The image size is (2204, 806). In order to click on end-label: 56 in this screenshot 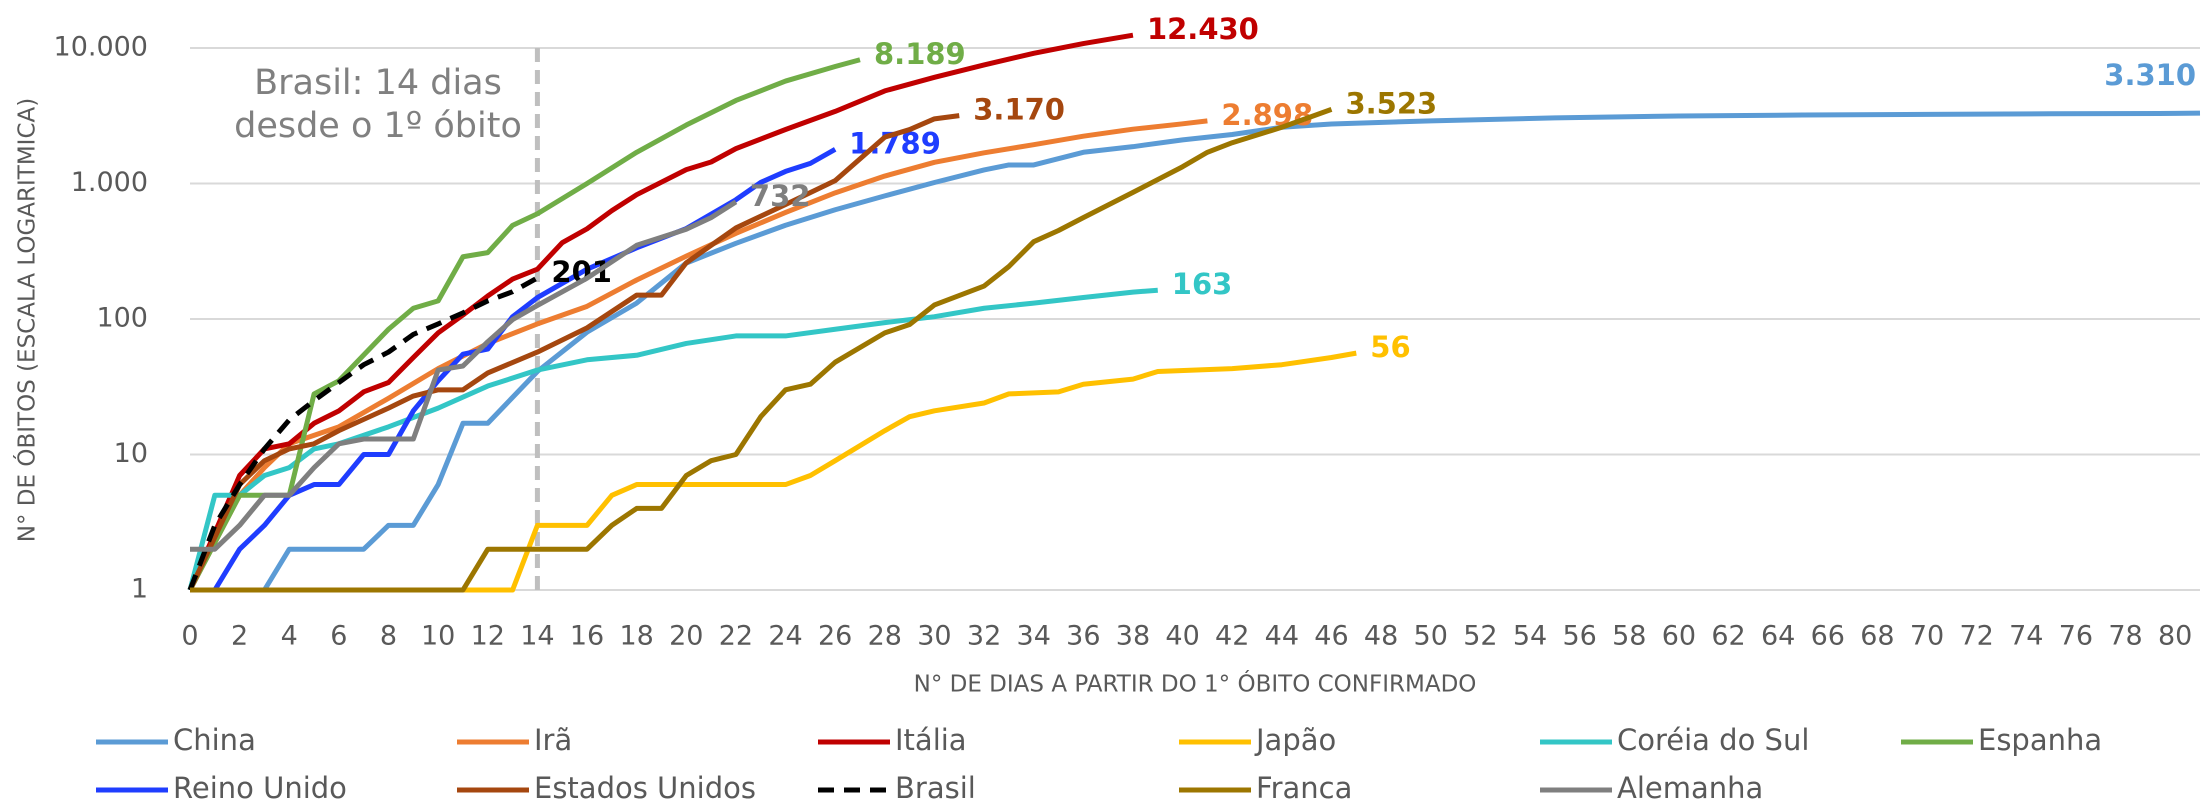, I will do `click(1390, 347)`.